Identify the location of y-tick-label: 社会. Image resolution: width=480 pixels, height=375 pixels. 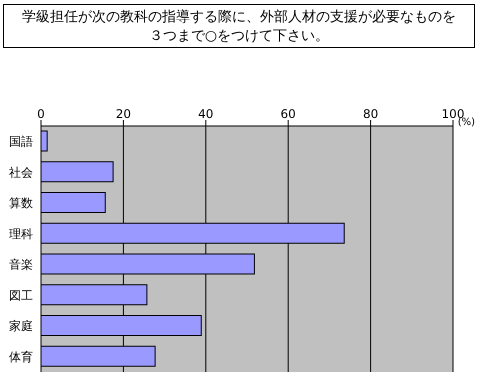
(21, 172).